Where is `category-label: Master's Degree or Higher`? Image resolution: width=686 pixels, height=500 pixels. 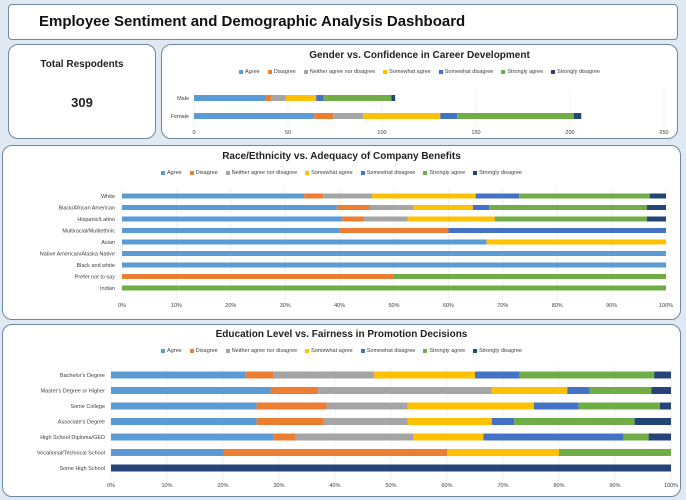
category-label: Master's Degree or Higher is located at coordinates (73, 392).